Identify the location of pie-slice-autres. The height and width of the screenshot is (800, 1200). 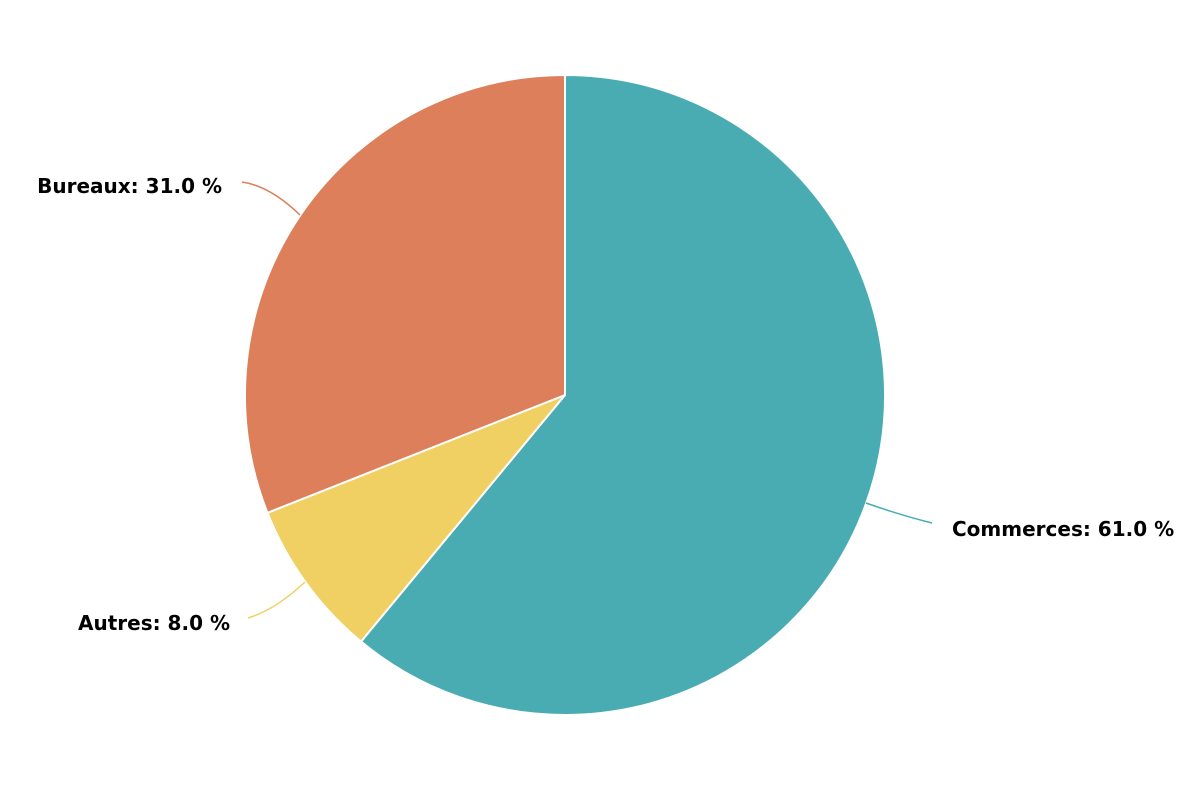
(416, 518).